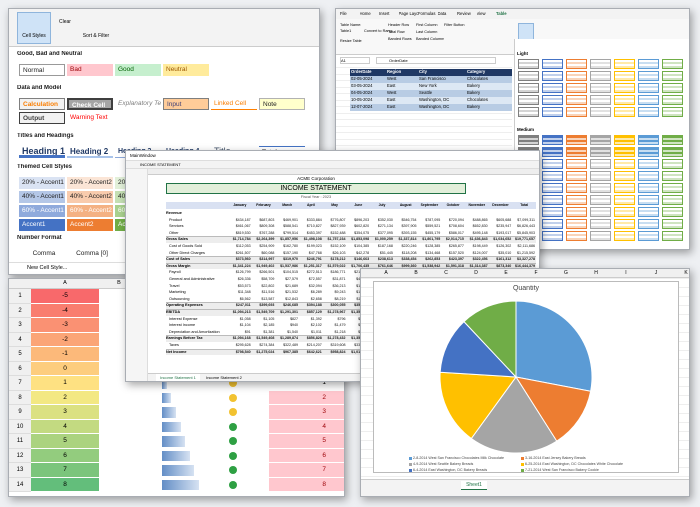  Describe the element at coordinates (65, 368) in the screenshot. I see `color-scale-cell: 0` at that location.